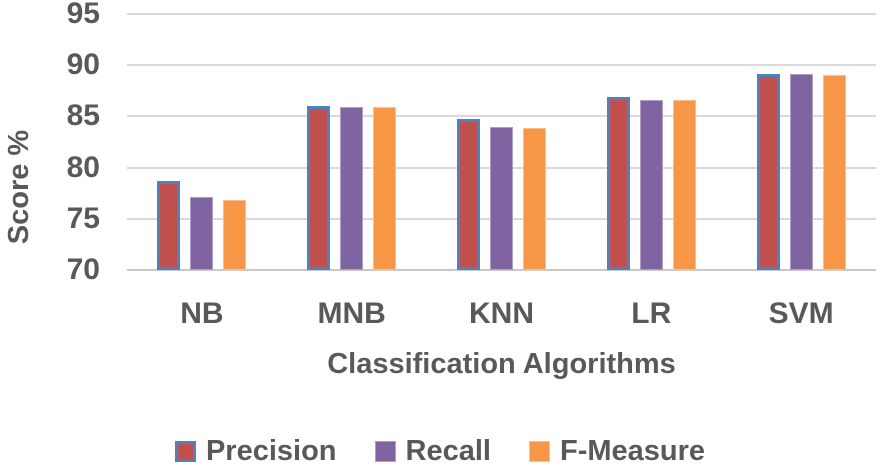 The width and height of the screenshot is (880, 468). Describe the element at coordinates (632, 451) in the screenshot. I see `legend-label-f-measure: F-Measure` at that location.